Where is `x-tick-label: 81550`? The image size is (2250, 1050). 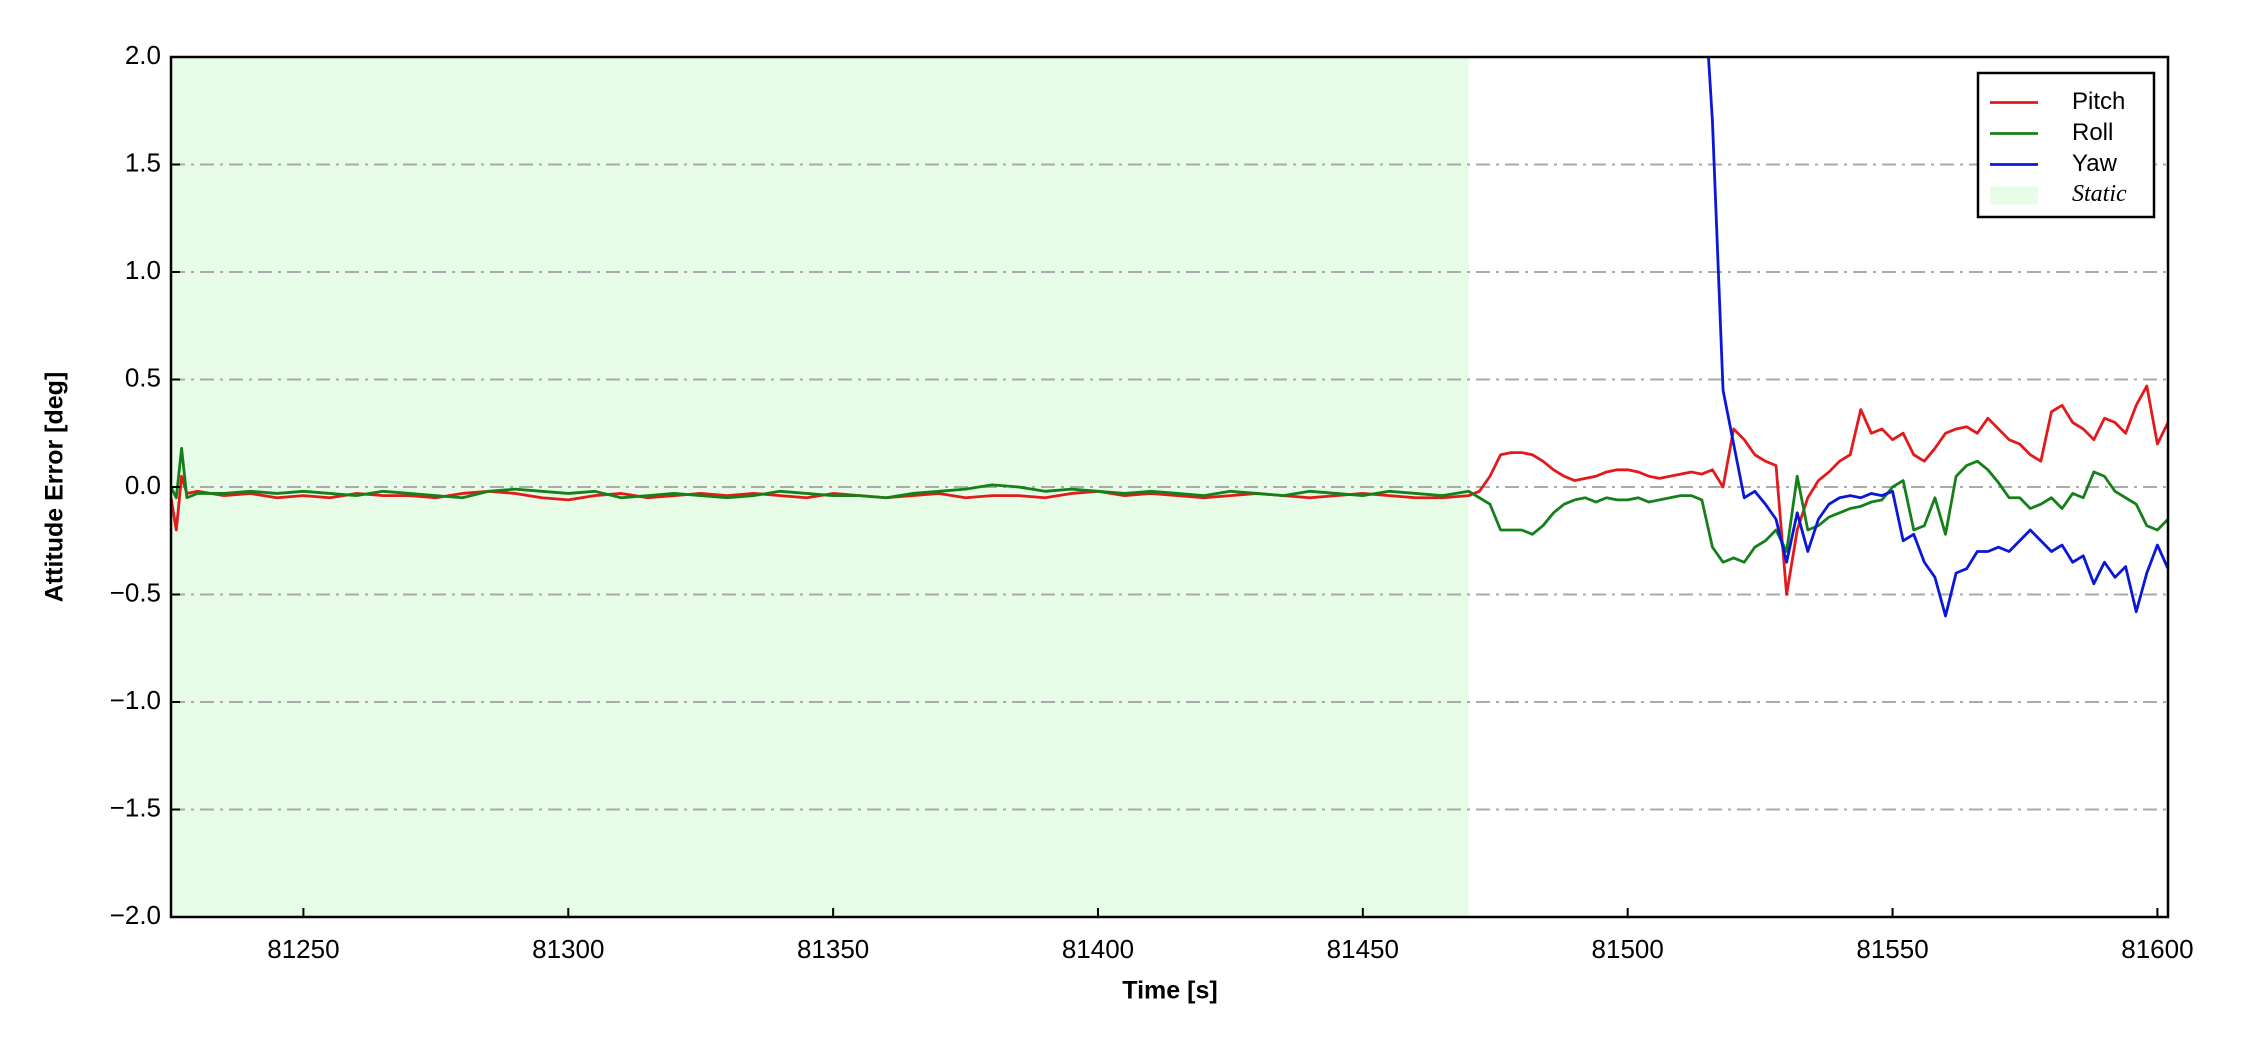
x-tick-label: 81550 is located at coordinates (1892, 949).